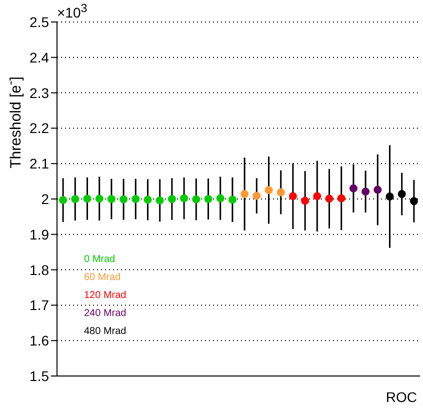 The width and height of the screenshot is (423, 413). What do you see at coordinates (40, 270) in the screenshot?
I see `y-tick-label: 1.8` at bounding box center [40, 270].